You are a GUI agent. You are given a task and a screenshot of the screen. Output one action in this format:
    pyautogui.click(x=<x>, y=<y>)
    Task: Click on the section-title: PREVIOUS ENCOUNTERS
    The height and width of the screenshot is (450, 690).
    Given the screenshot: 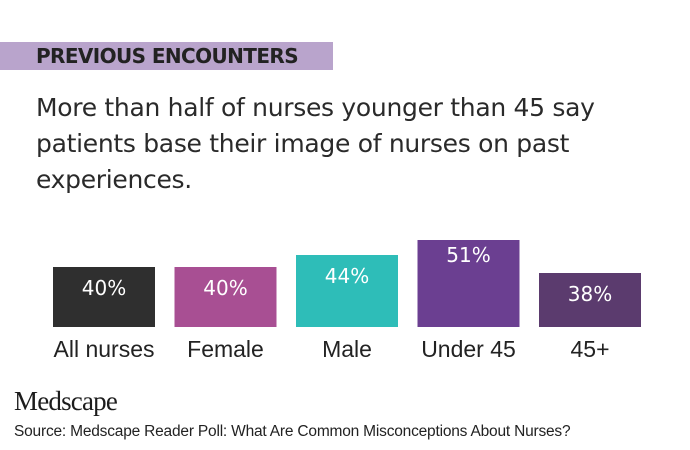 What is the action you would take?
    pyautogui.click(x=167, y=56)
    